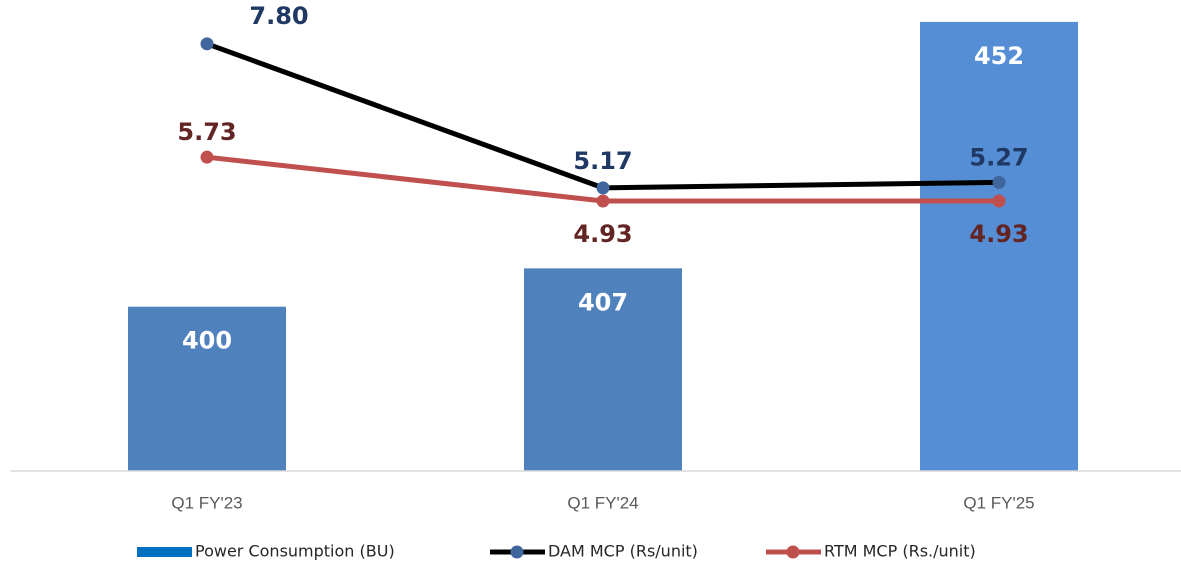  What do you see at coordinates (900, 551) in the screenshot?
I see `legend-label: RTM MCP (Rs./unit)` at bounding box center [900, 551].